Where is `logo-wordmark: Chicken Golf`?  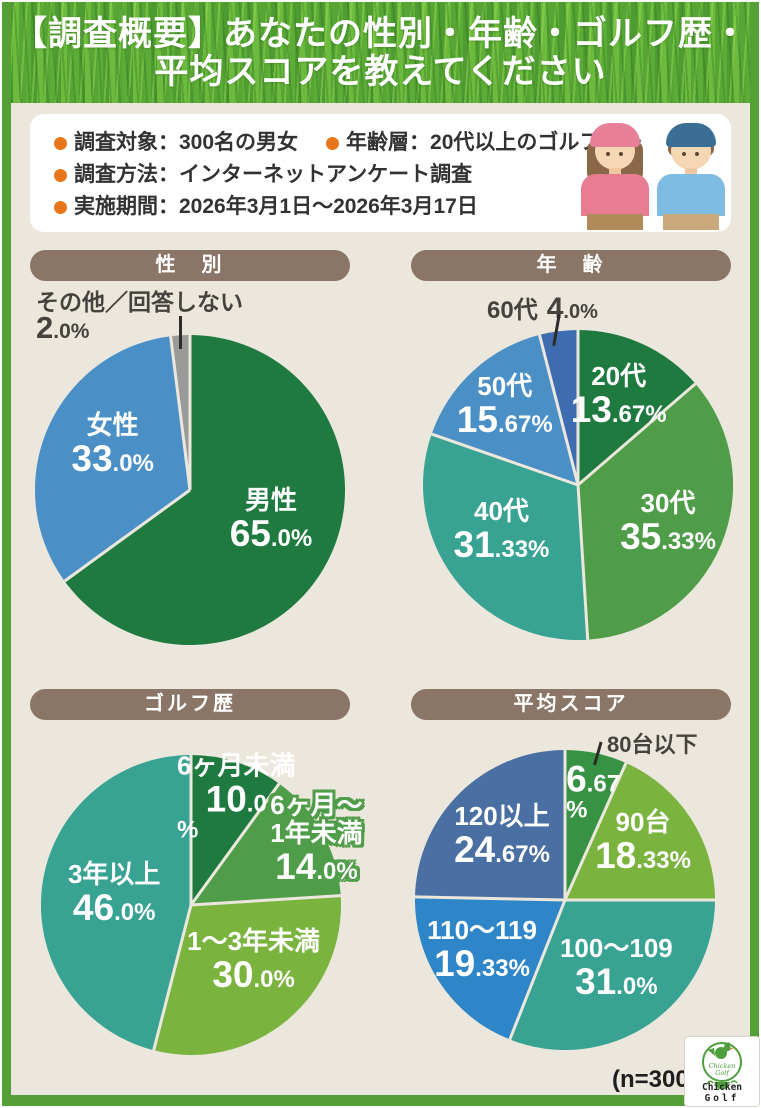
logo-wordmark: Chicken Golf is located at coordinates (722, 1093).